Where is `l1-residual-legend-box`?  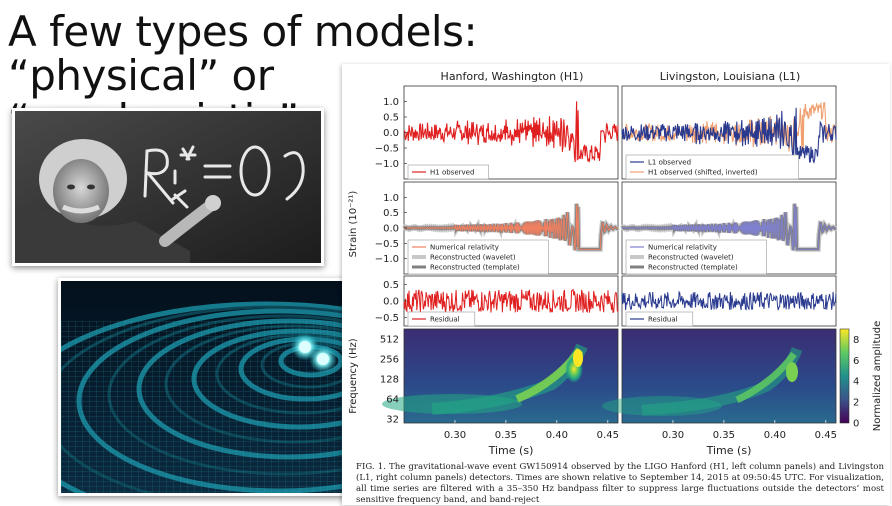
l1-residual-legend-box is located at coordinates (659, 319).